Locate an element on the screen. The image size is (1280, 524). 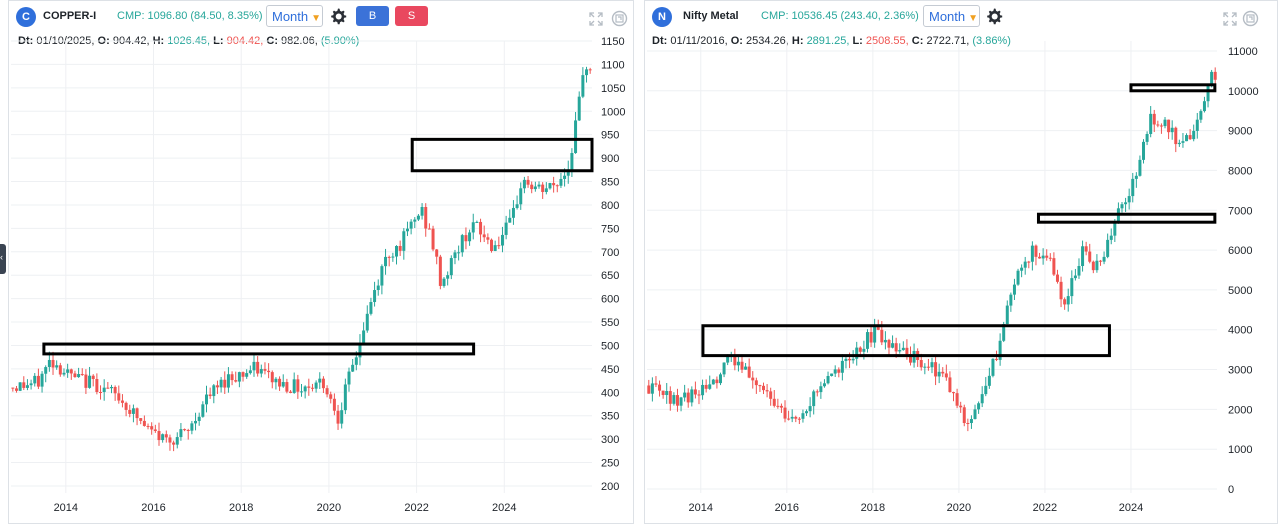
buy-button: B is located at coordinates (372, 16).